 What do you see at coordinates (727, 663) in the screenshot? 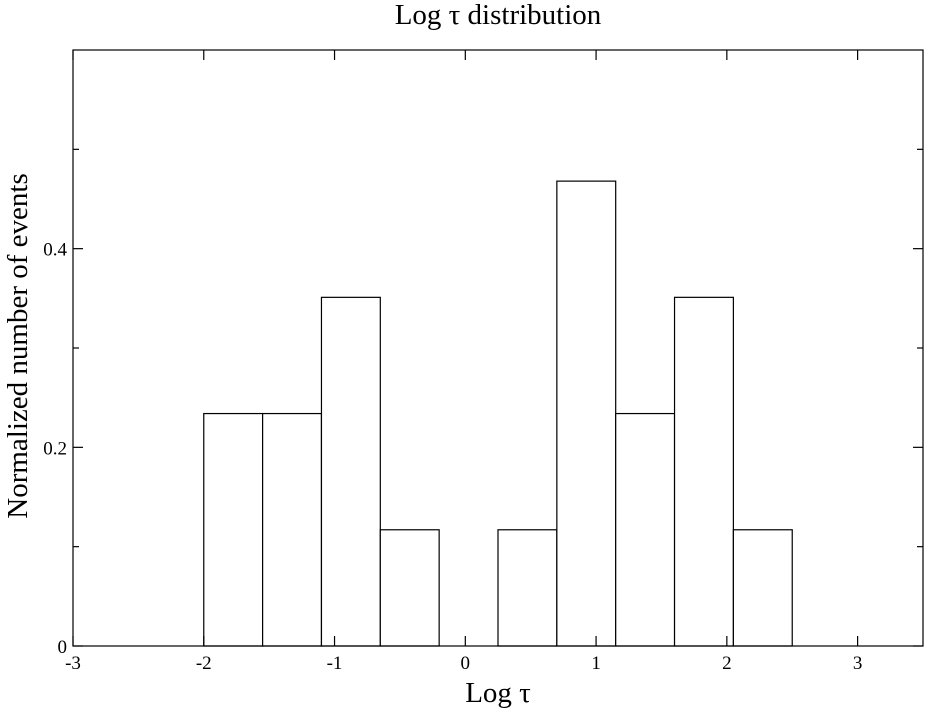
I see `x-tick-label: 2` at bounding box center [727, 663].